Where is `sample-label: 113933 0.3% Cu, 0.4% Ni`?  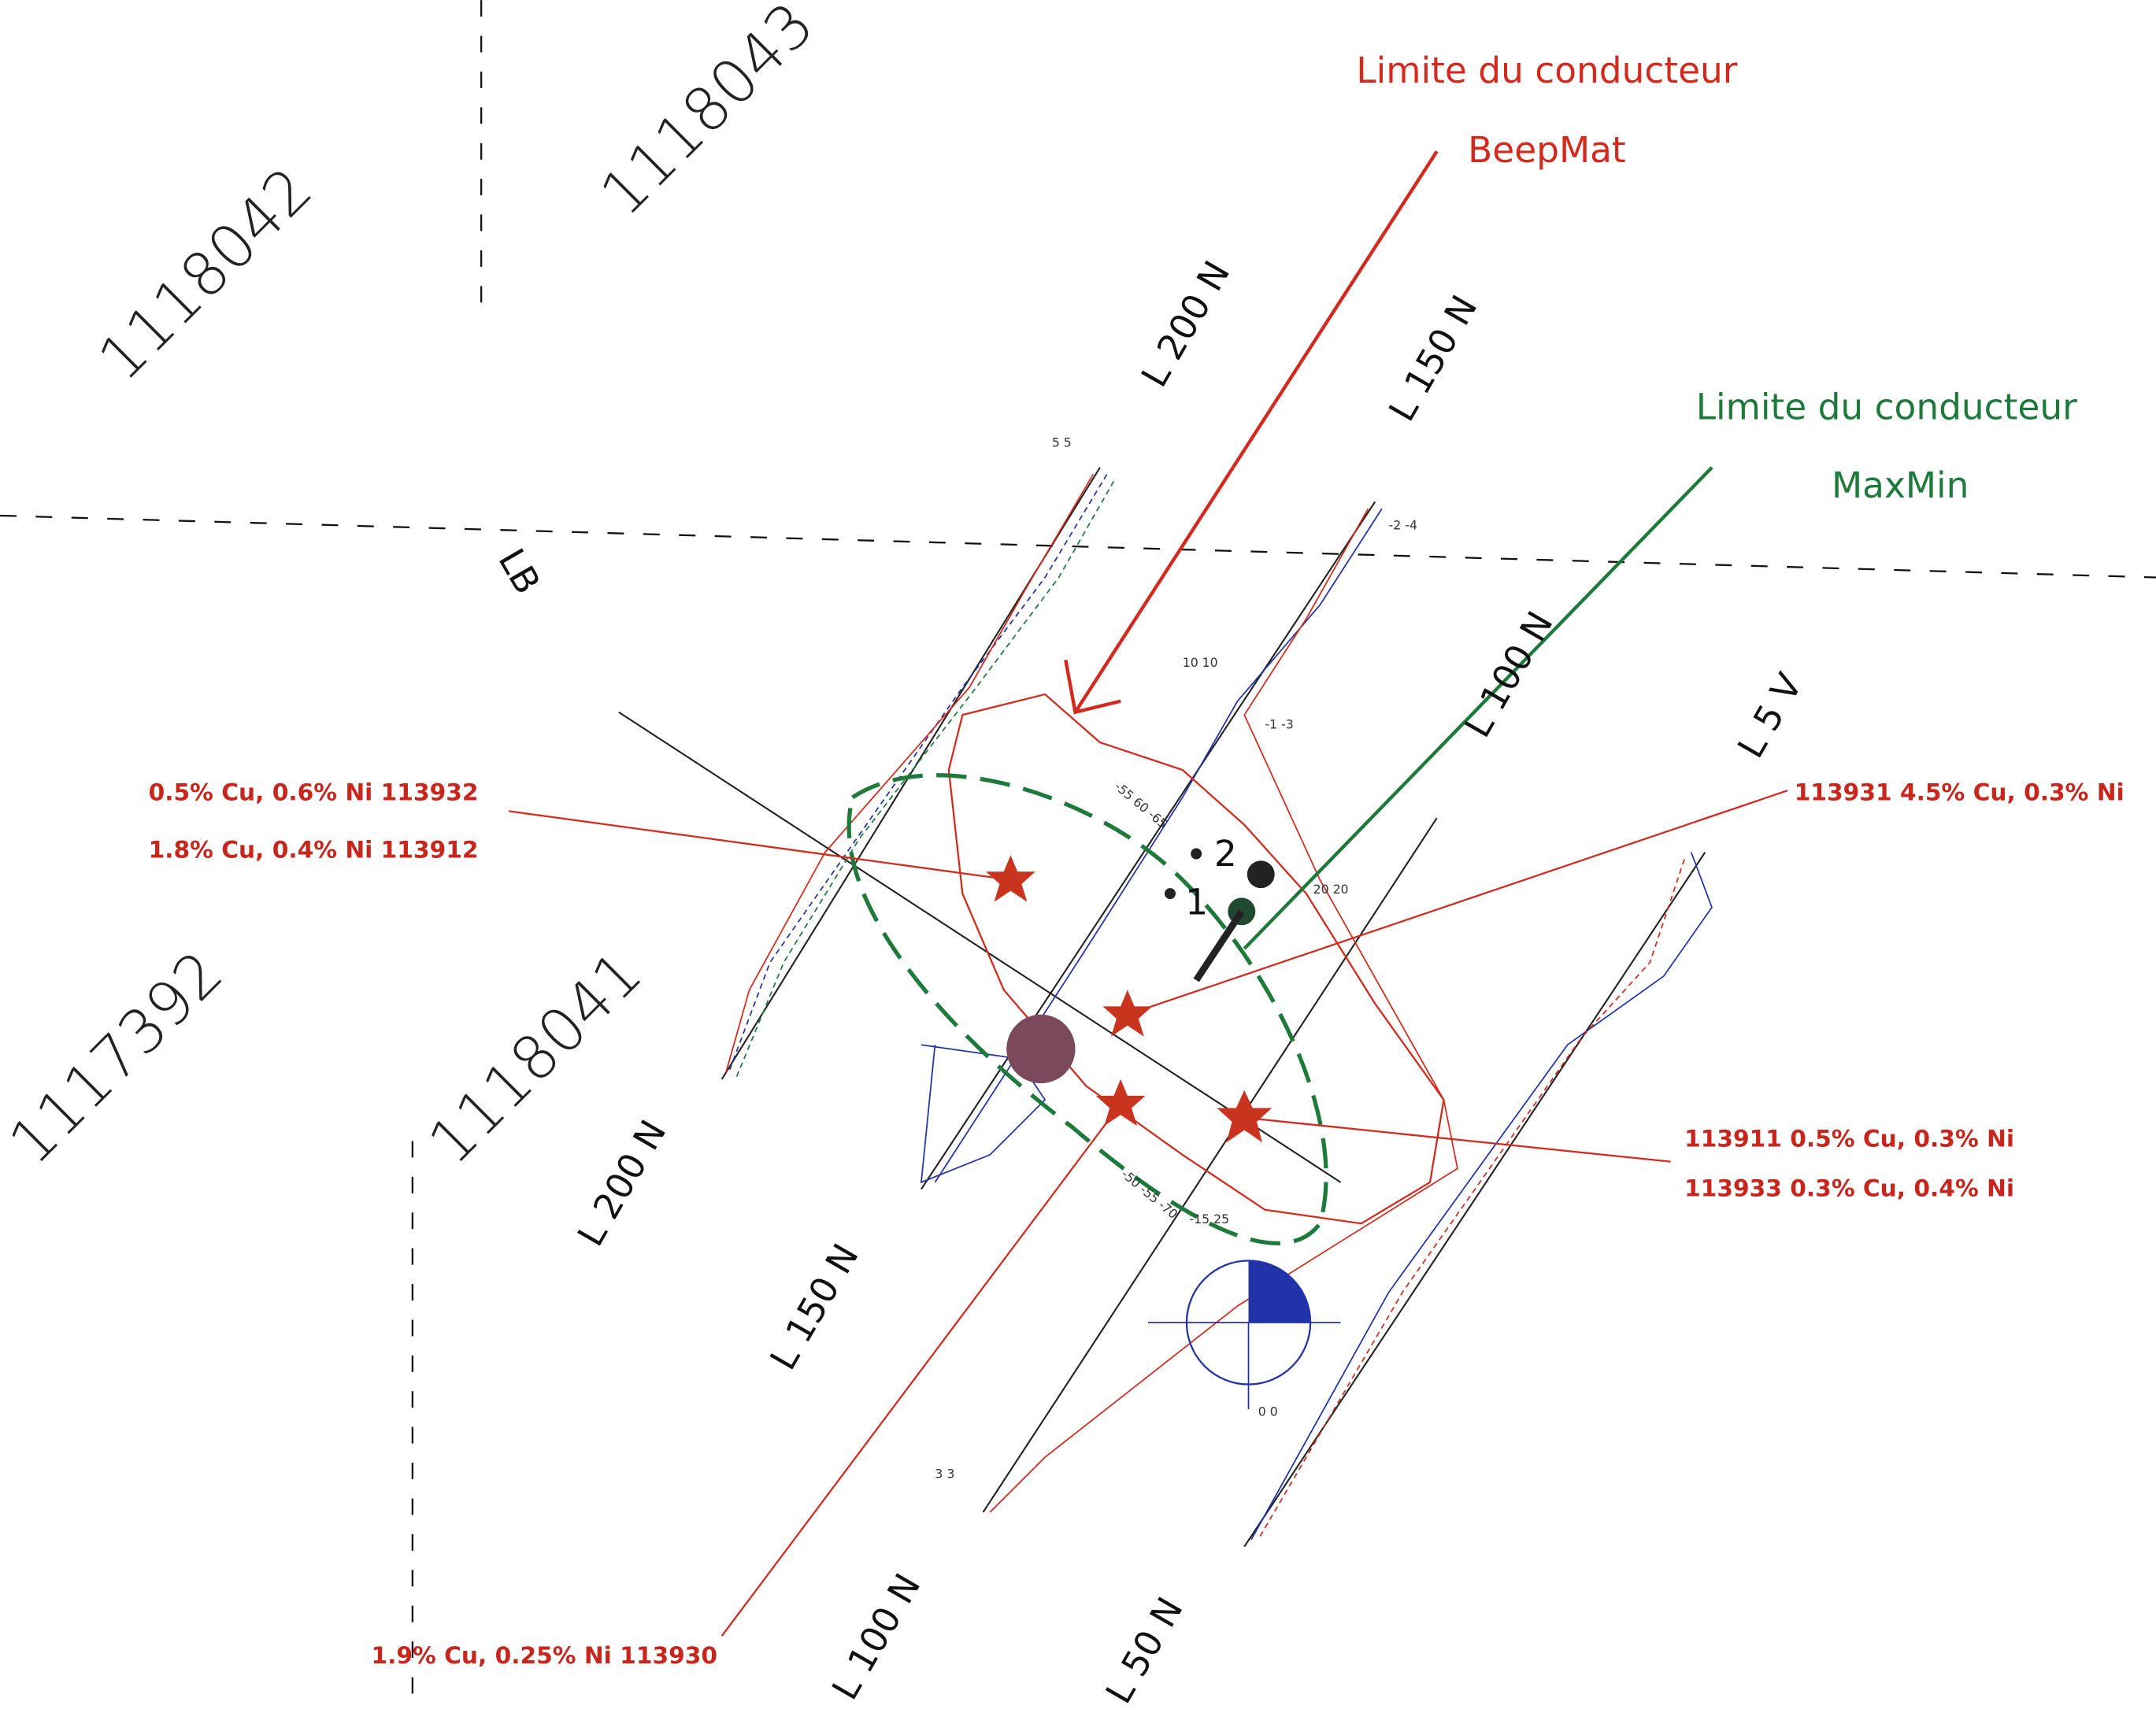 sample-label: 113933 0.3% Cu, 0.4% Ni is located at coordinates (1849, 1187).